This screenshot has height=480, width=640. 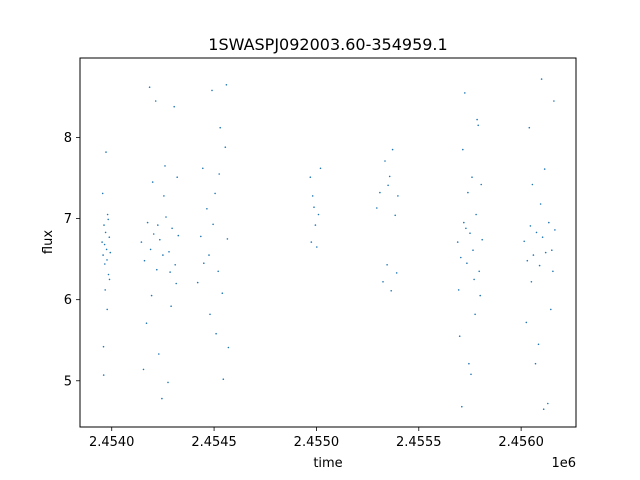 What do you see at coordinates (327, 44) in the screenshot?
I see `chart-title: 1SWASPJ092003.60-354959.1` at bounding box center [327, 44].